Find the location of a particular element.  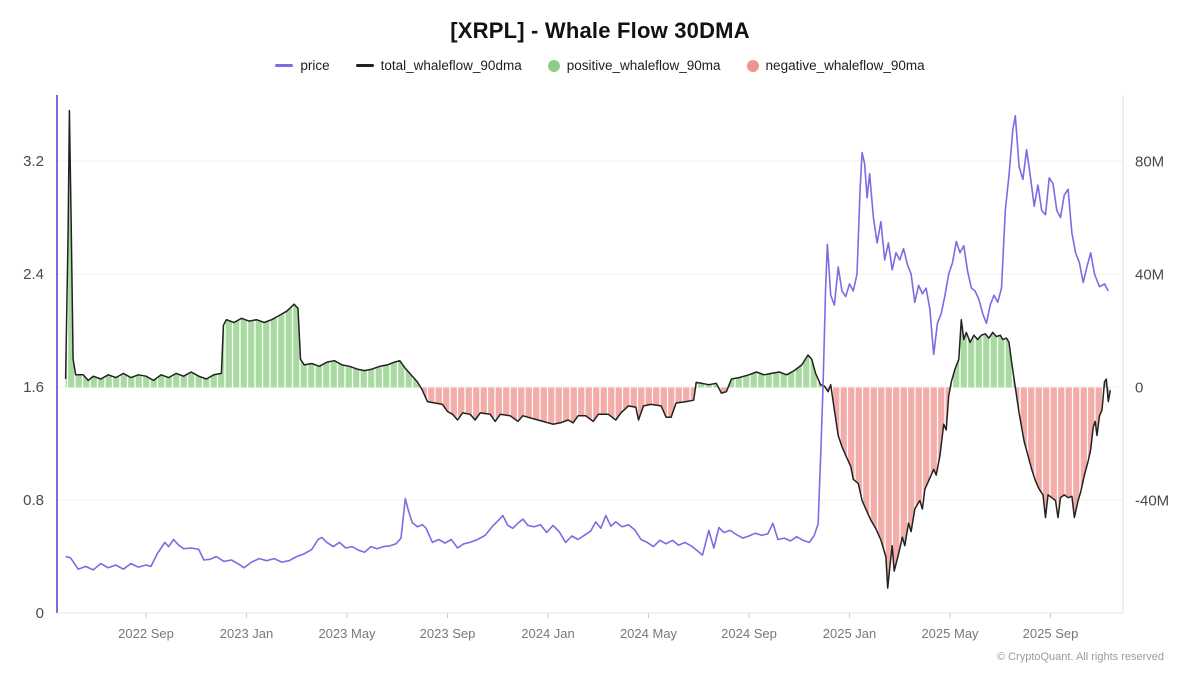

left-axis-label: 2.4 is located at coordinates (33, 274).